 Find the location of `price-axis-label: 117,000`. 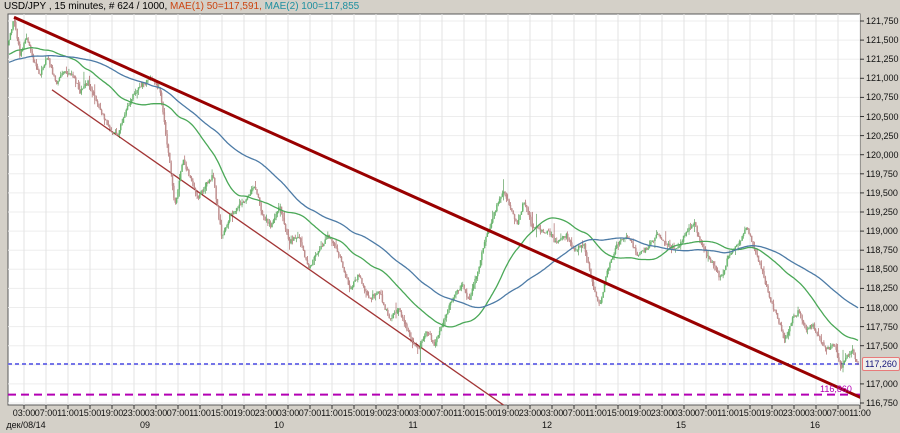

price-axis-label: 117,000 is located at coordinates (882, 384).